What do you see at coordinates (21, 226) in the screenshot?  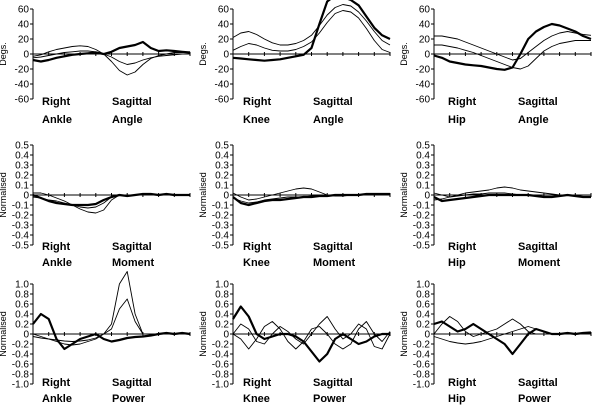 I see `y-tick-label: -0.3` at bounding box center [21, 226].